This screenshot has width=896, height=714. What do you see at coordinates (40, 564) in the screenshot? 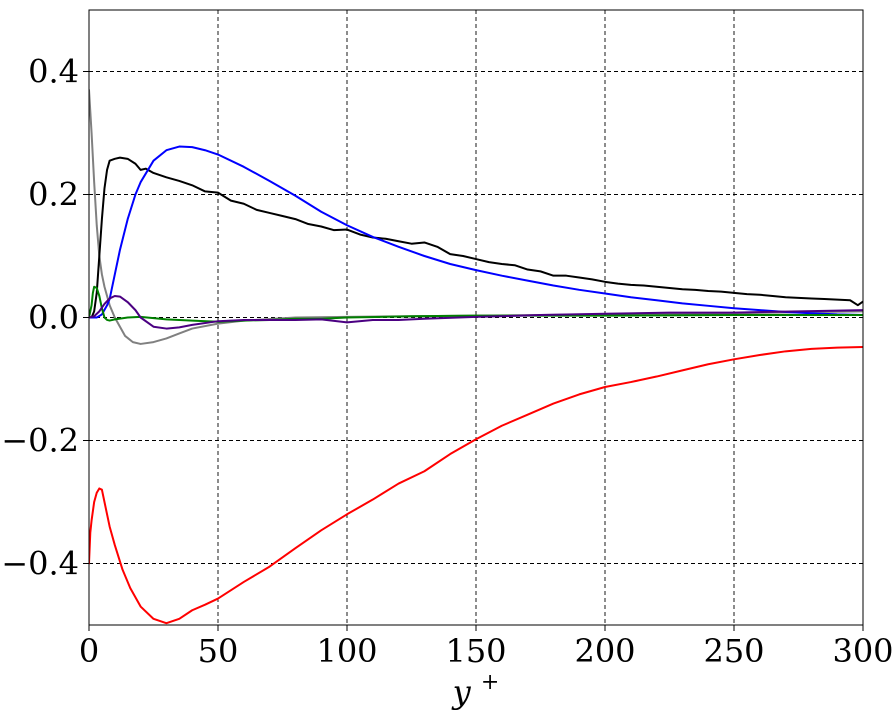
I see `y-tick-label: −0.4` at bounding box center [40, 564].